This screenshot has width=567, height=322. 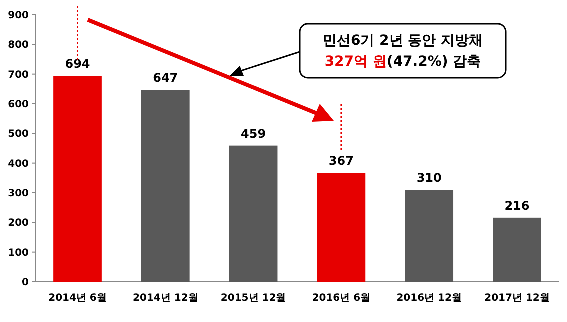 What do you see at coordinates (19, 16) in the screenshot?
I see `y-tick-label: 900` at bounding box center [19, 16].